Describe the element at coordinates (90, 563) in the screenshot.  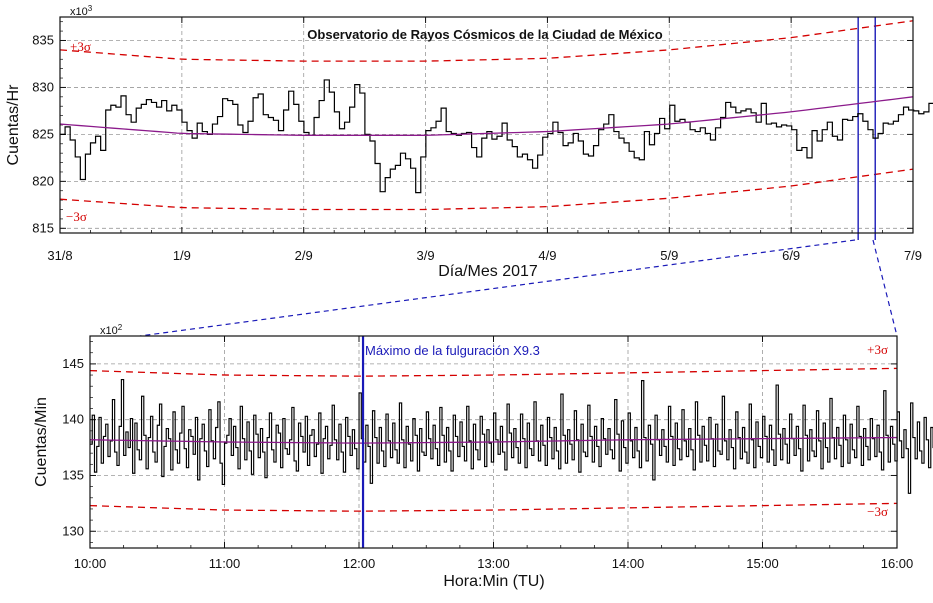
I see `x-tick-label: 10:00` at that location.